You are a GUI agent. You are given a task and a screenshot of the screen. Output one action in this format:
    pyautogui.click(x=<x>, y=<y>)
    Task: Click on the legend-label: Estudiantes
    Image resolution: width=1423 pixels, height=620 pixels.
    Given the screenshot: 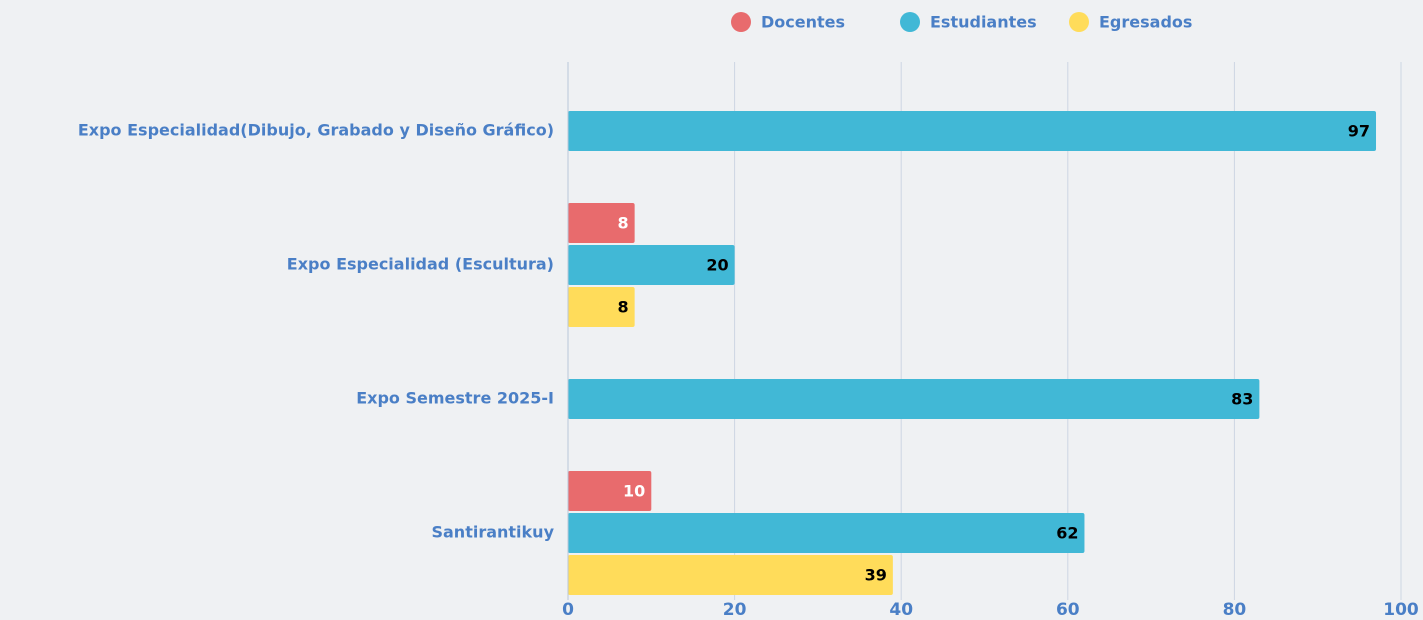 What is the action you would take?
    pyautogui.click(x=983, y=22)
    